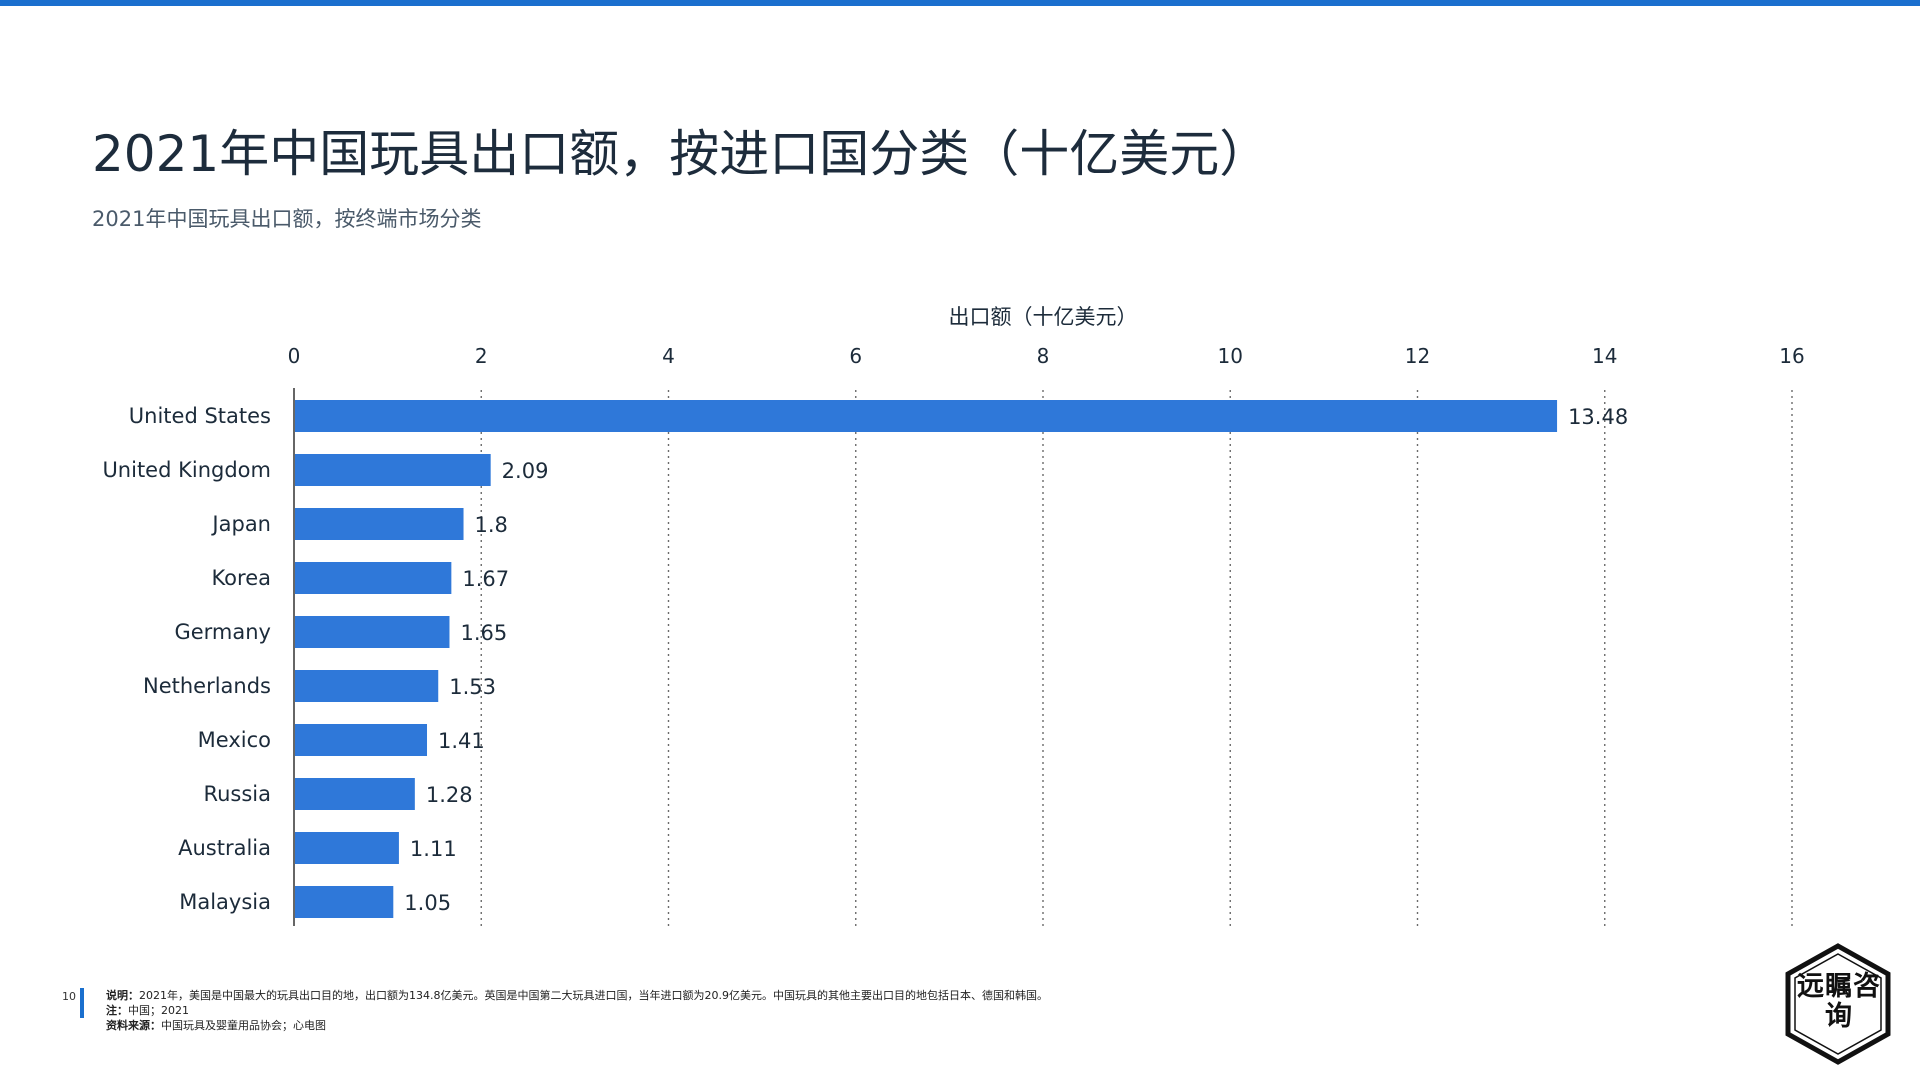 The image size is (1920, 1080). What do you see at coordinates (117, 1010) in the screenshot?
I see `remark-label: 注：` at bounding box center [117, 1010].